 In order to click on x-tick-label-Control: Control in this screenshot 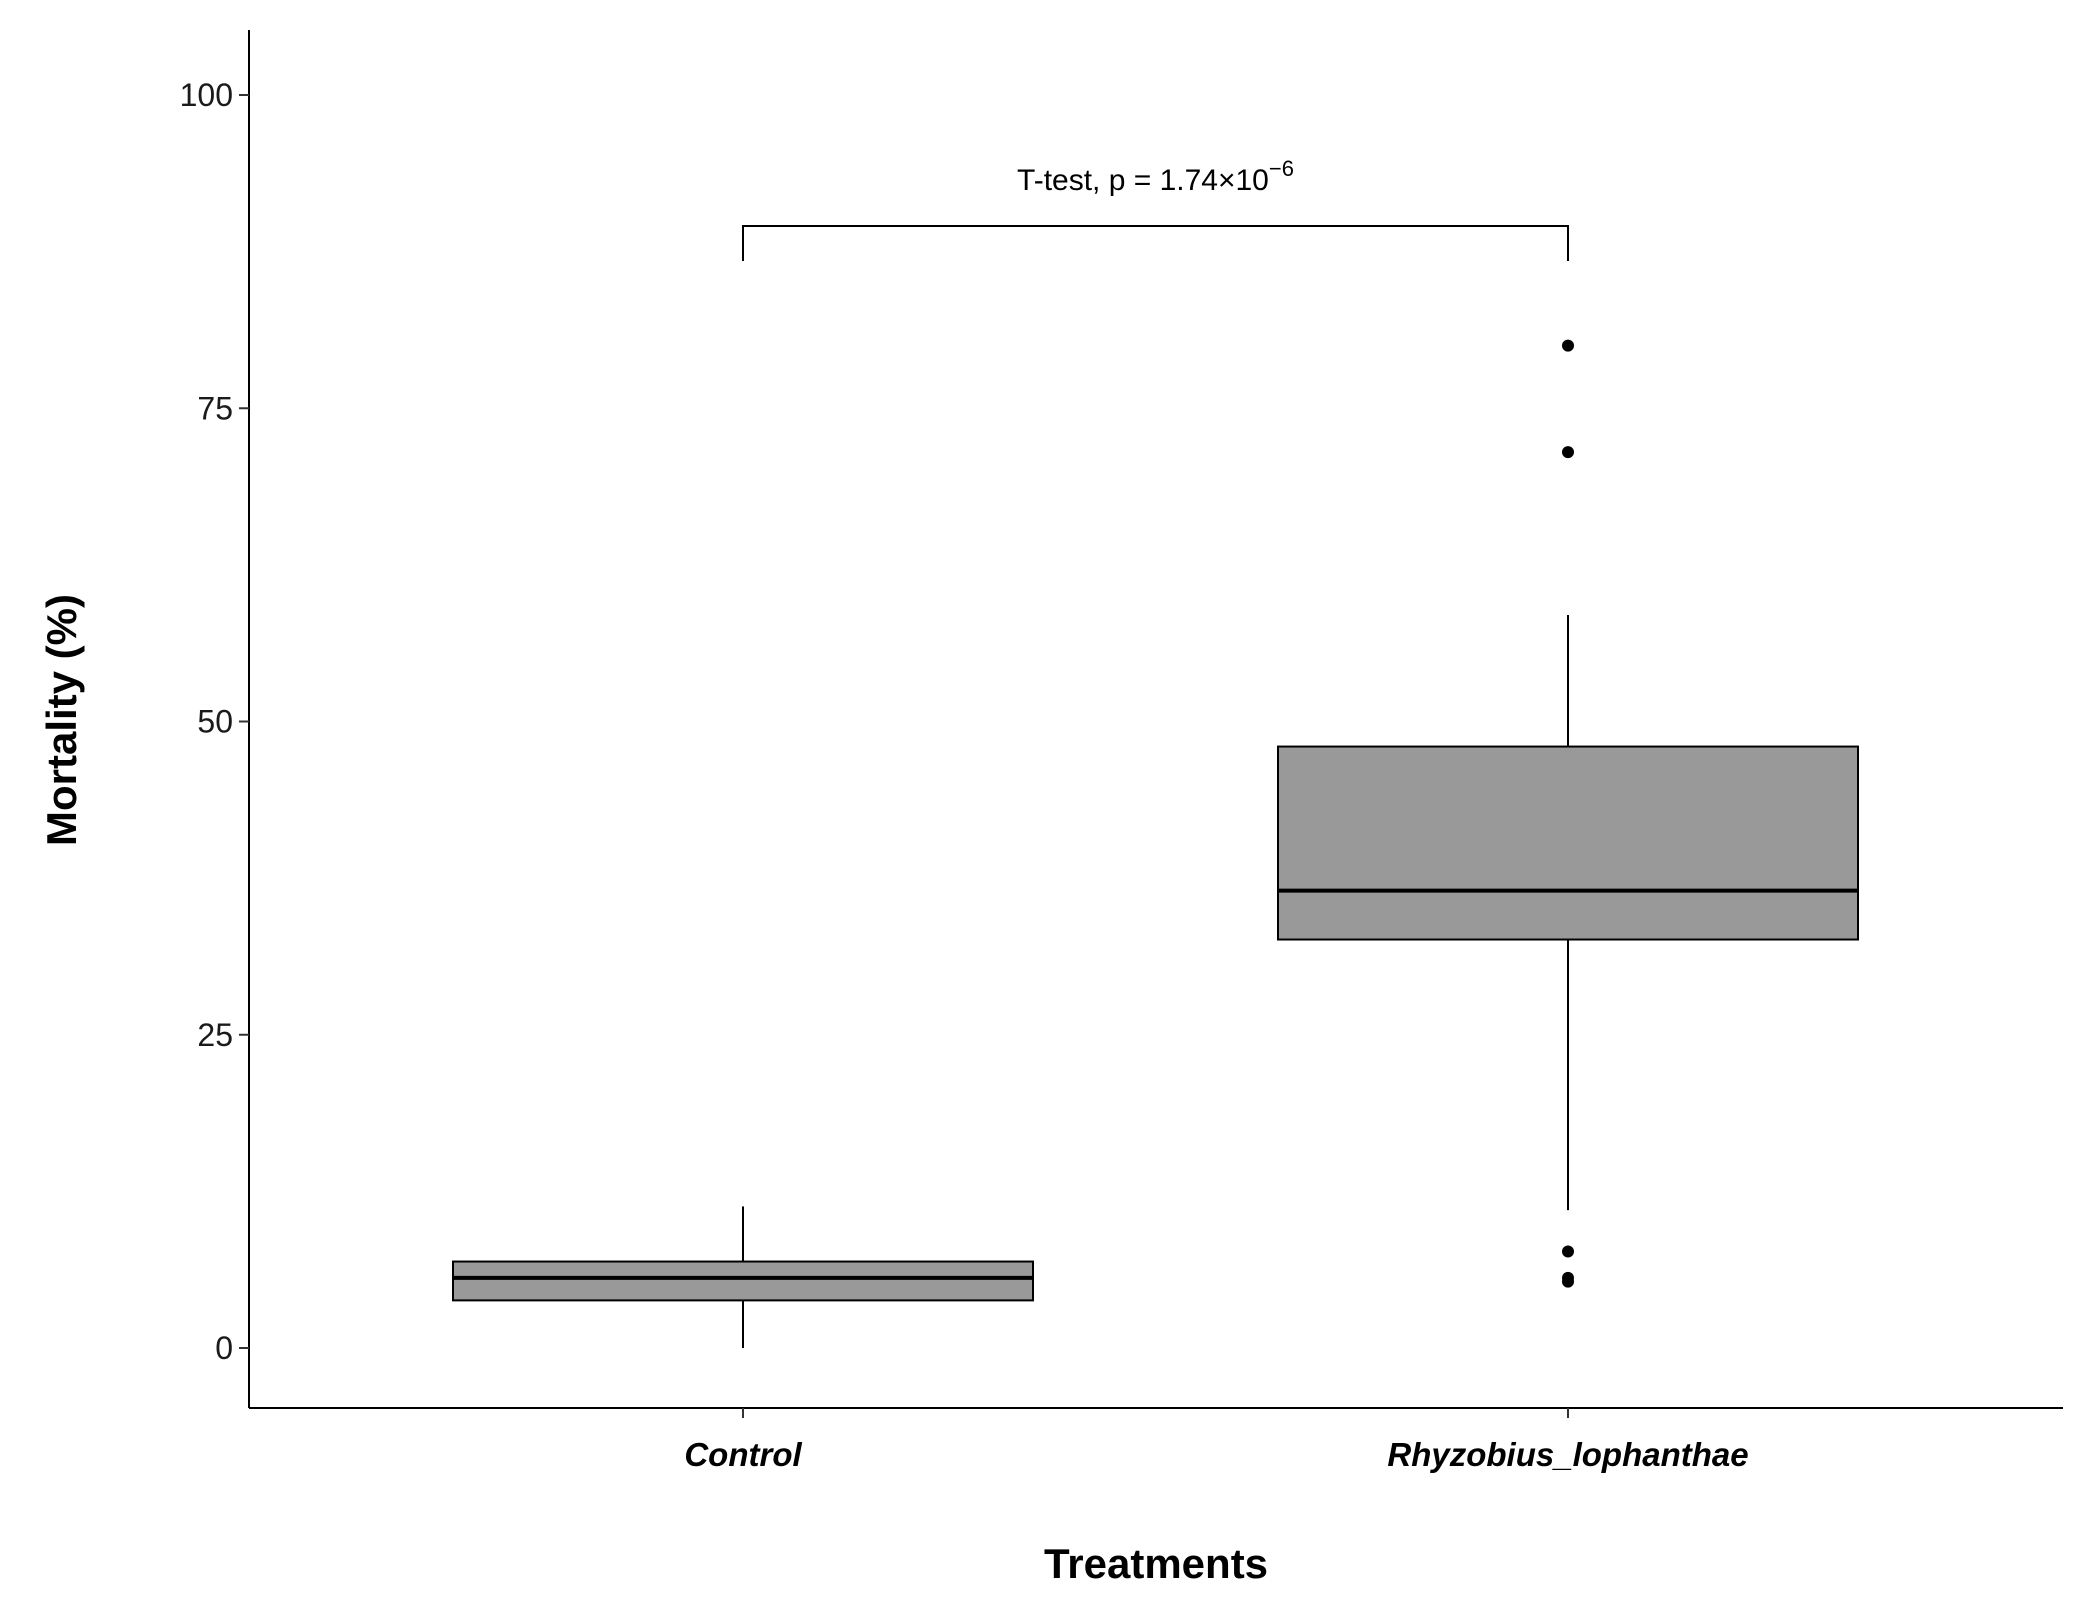, I will do `click(743, 1454)`.